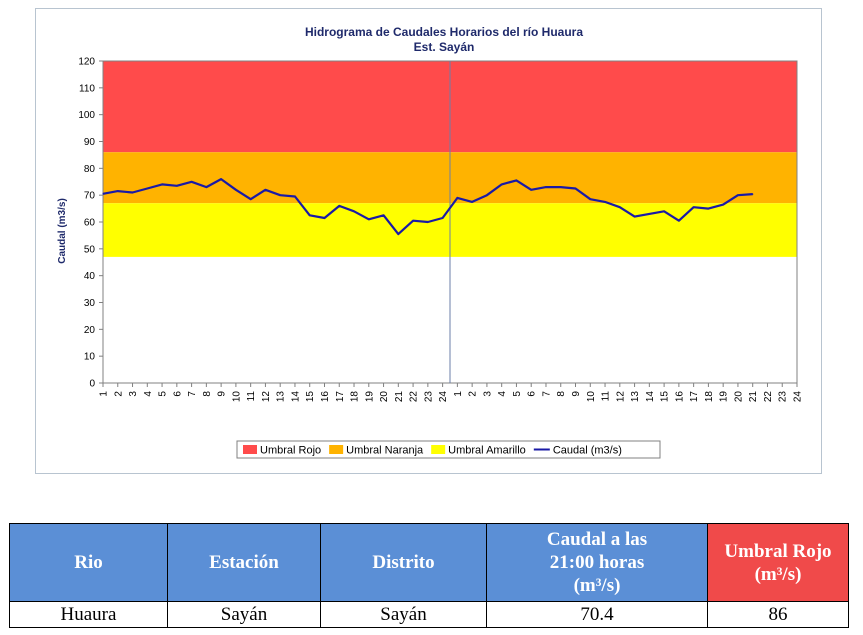 The height and width of the screenshot is (635, 863). Describe the element at coordinates (428, 397) in the screenshot. I see `x-tick-label: 23` at that location.